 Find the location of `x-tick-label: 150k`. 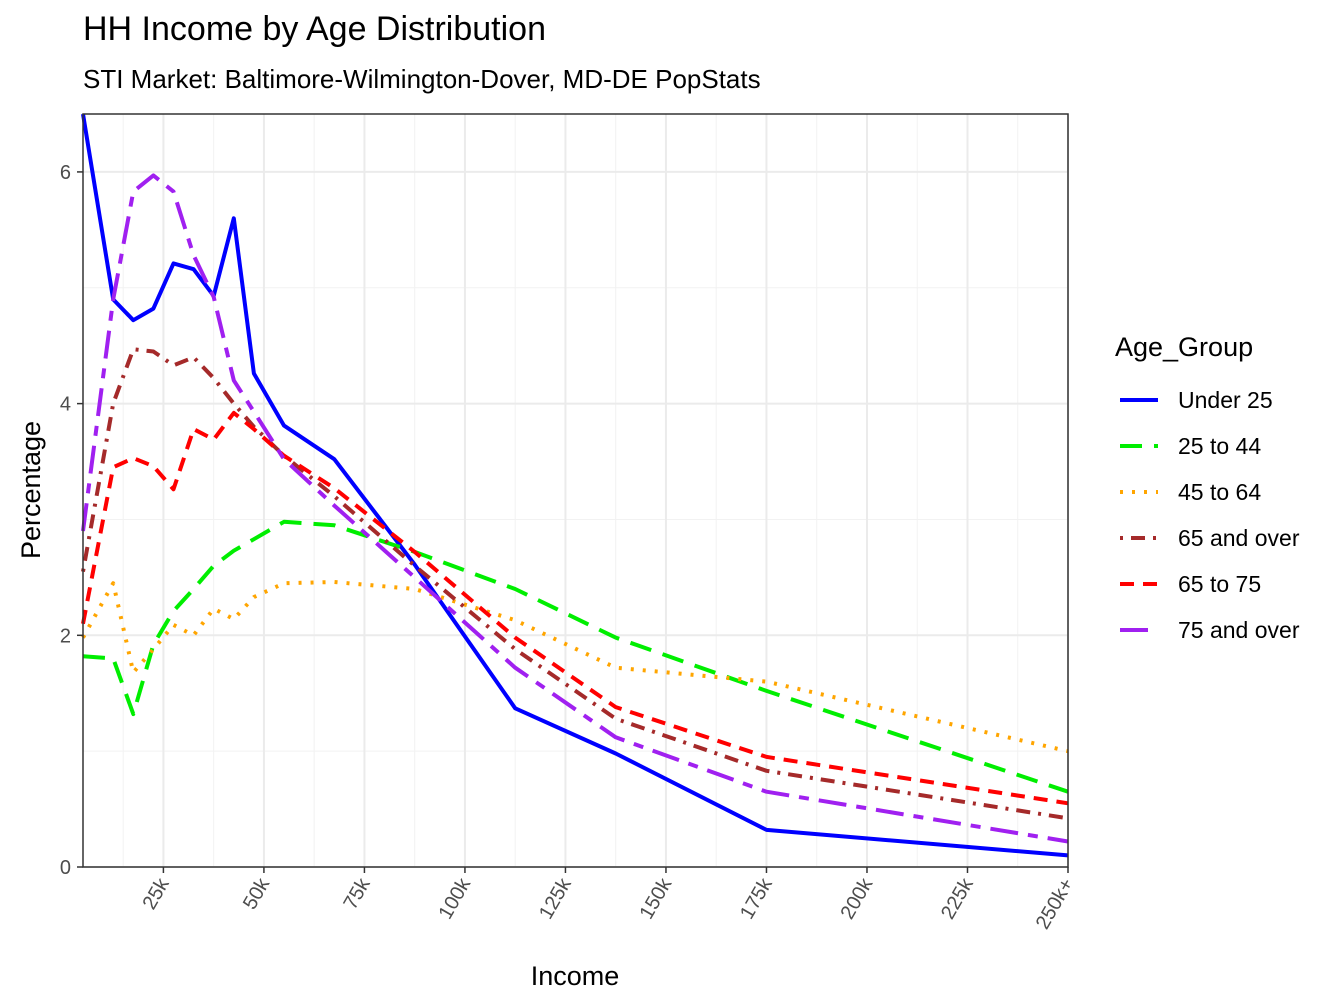

x-tick-label: 150k is located at coordinates (656, 898).